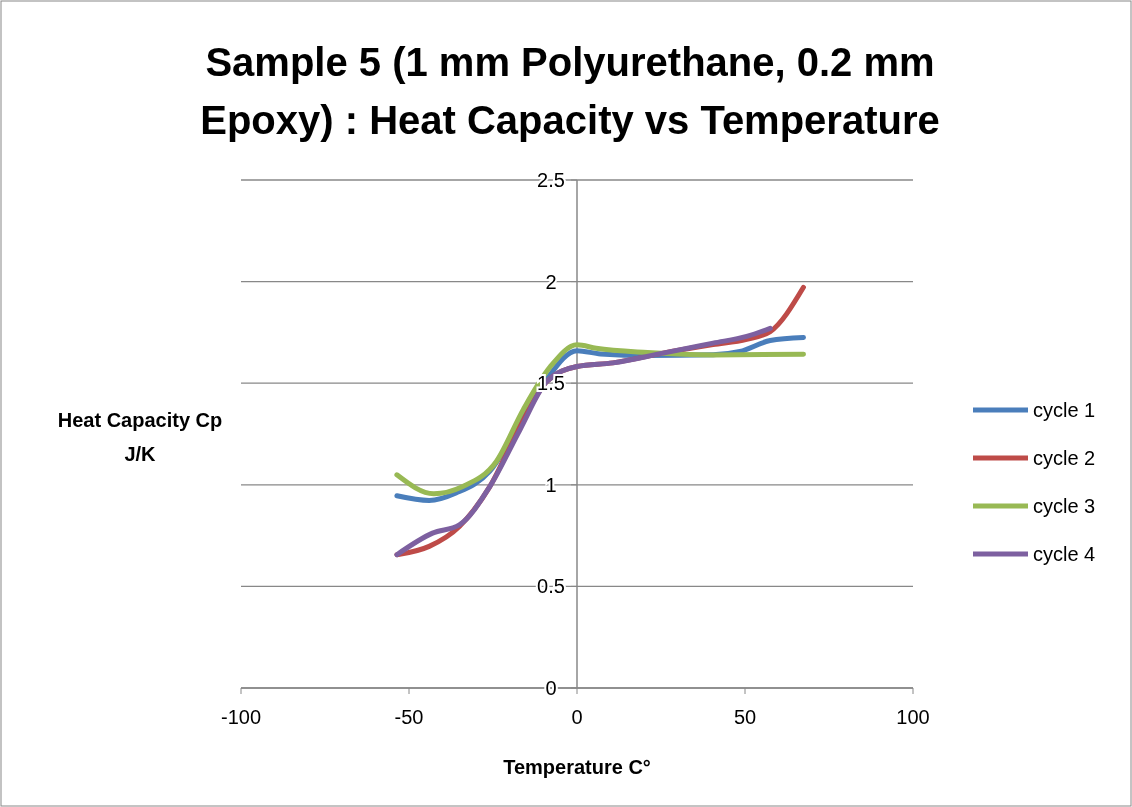  I want to click on y-tick-label: 1, so click(551, 484).